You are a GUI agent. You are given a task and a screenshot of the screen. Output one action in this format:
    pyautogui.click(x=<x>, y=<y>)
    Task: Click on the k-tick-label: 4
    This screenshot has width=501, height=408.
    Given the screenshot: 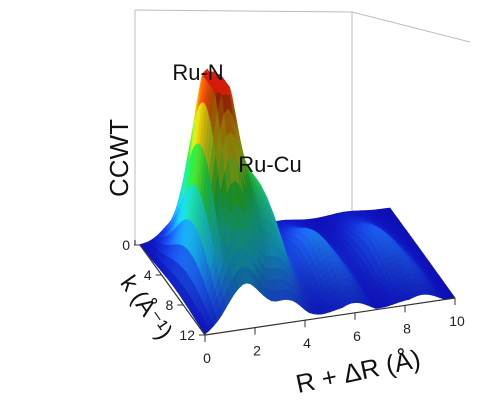 What is the action you would take?
    pyautogui.click(x=148, y=275)
    